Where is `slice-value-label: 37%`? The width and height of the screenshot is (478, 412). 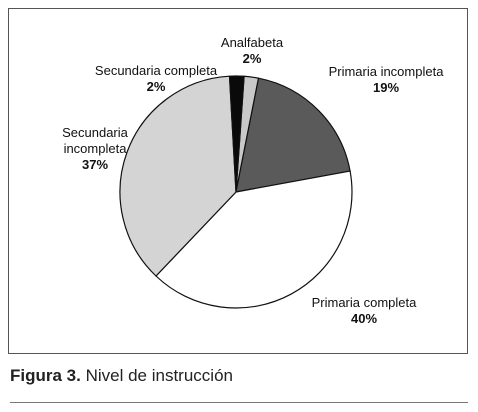
slice-value-label: 37% is located at coordinates (95, 164).